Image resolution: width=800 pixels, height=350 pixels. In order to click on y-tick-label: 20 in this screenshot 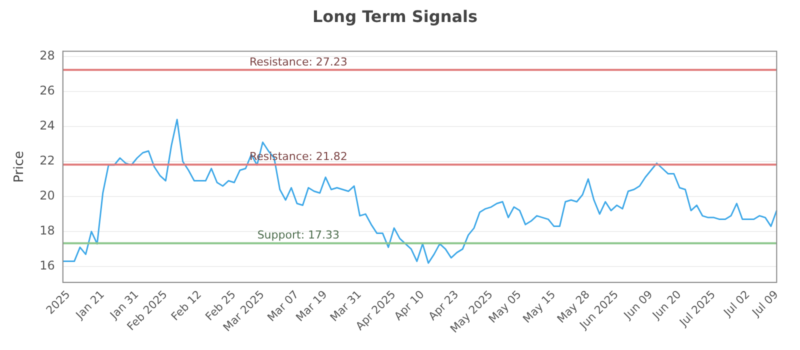, I will do `click(47, 195)`.